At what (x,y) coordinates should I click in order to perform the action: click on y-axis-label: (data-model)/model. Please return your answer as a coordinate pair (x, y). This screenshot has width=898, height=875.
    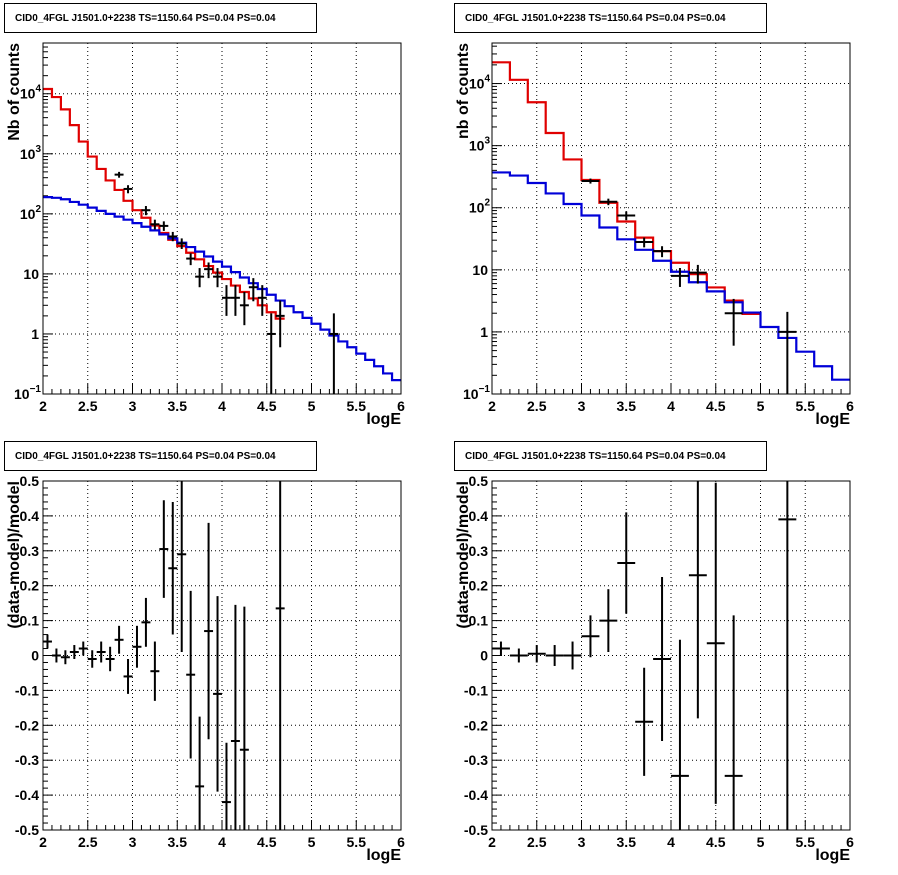
    Looking at the image, I should click on (463, 555).